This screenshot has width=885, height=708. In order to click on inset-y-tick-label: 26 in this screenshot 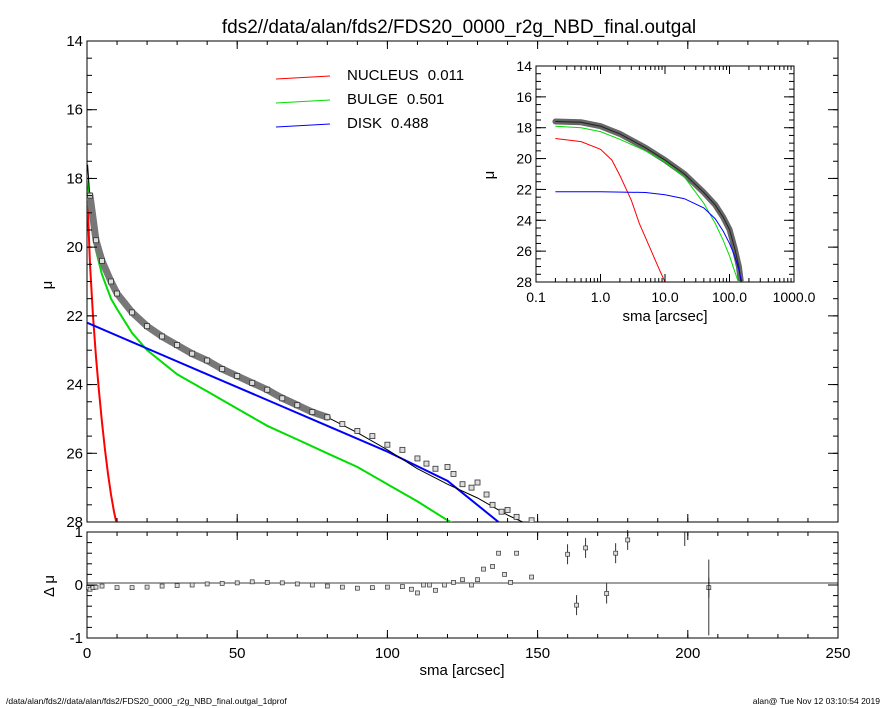, I will do `click(524, 251)`.